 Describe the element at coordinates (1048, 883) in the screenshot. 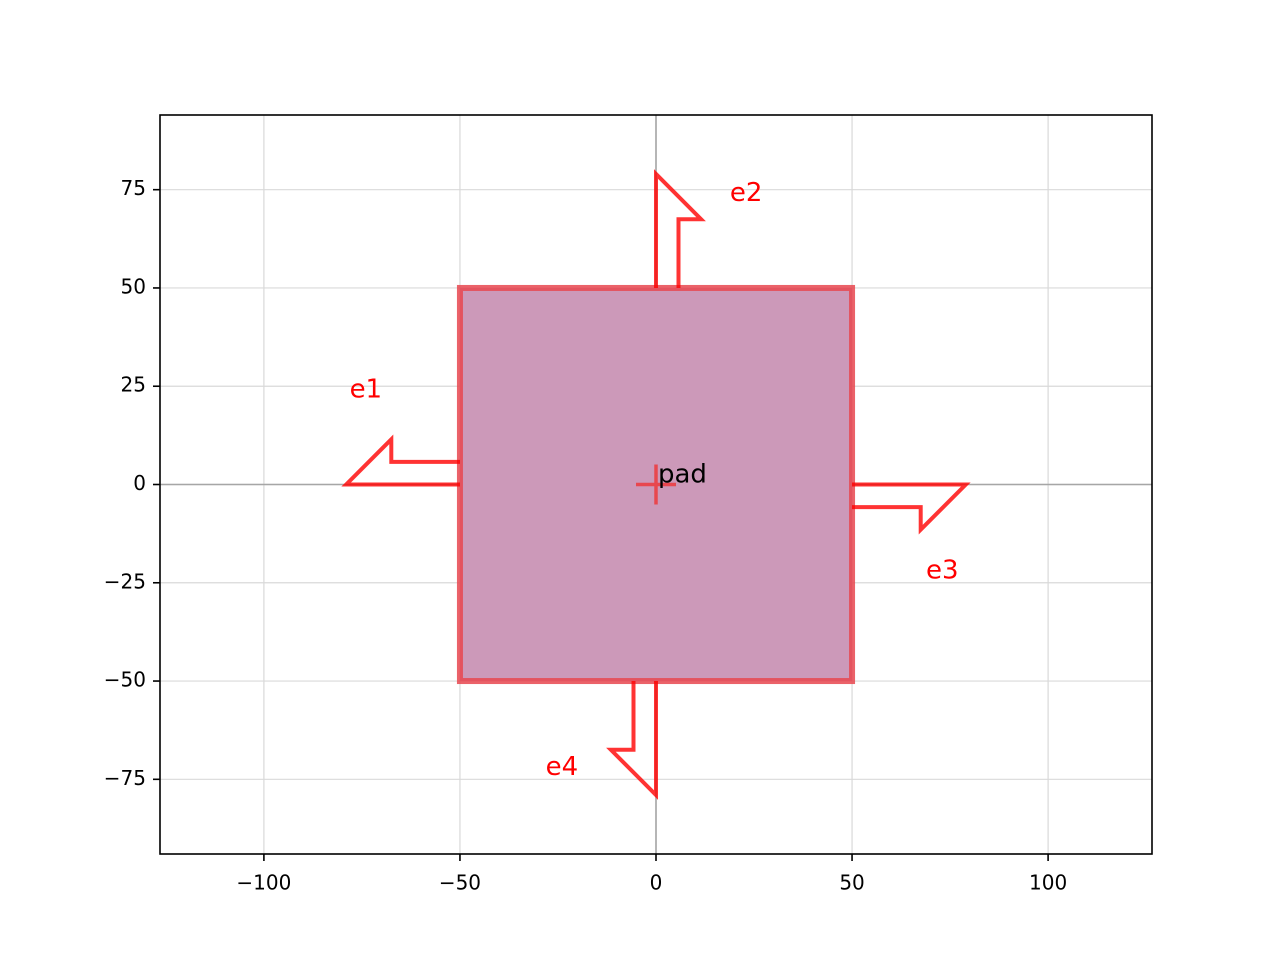

I see `x-tick-label: 100` at that location.